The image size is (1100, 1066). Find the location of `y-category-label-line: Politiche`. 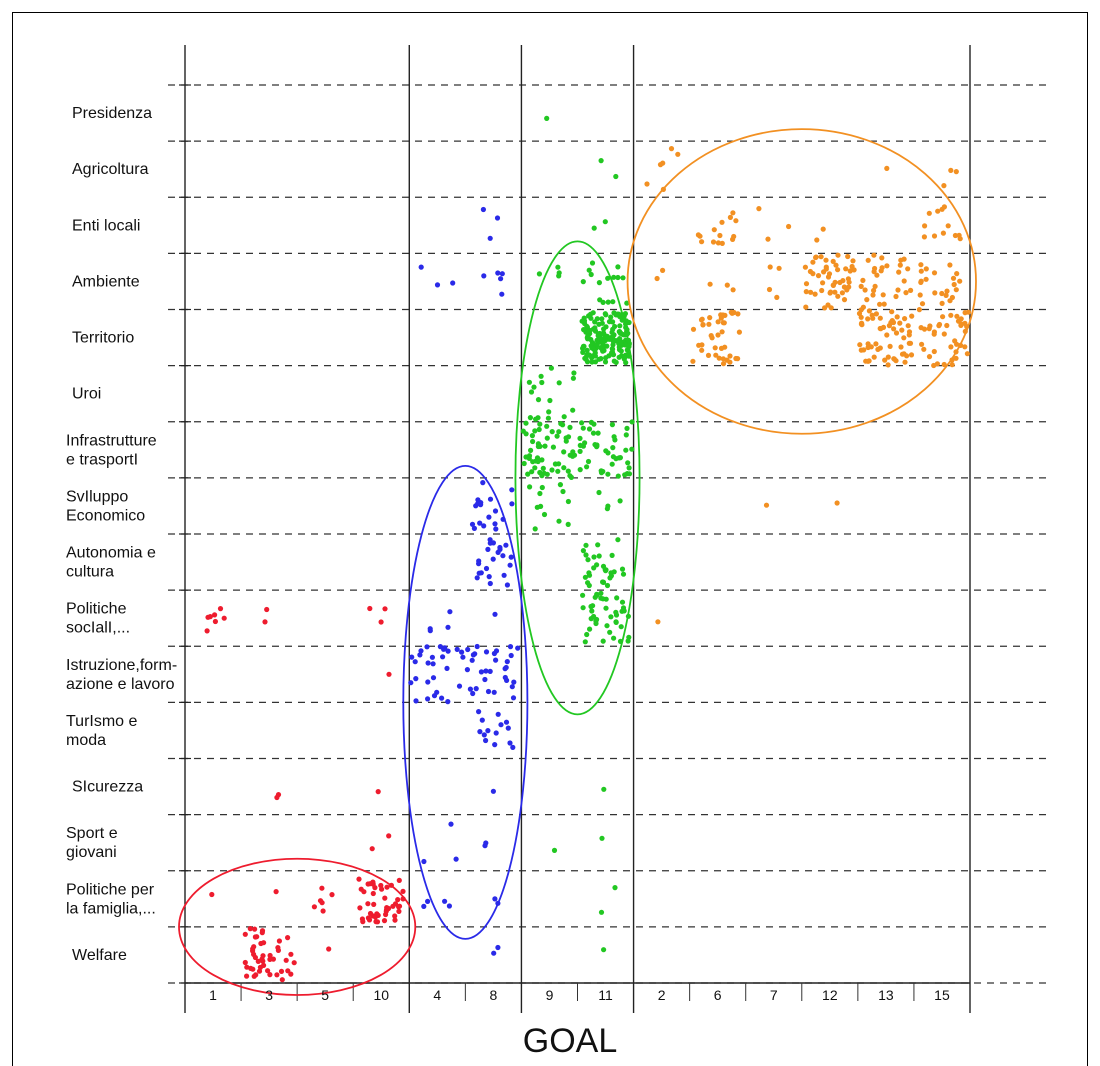

y-category-label-line: Politiche is located at coordinates (96, 609).